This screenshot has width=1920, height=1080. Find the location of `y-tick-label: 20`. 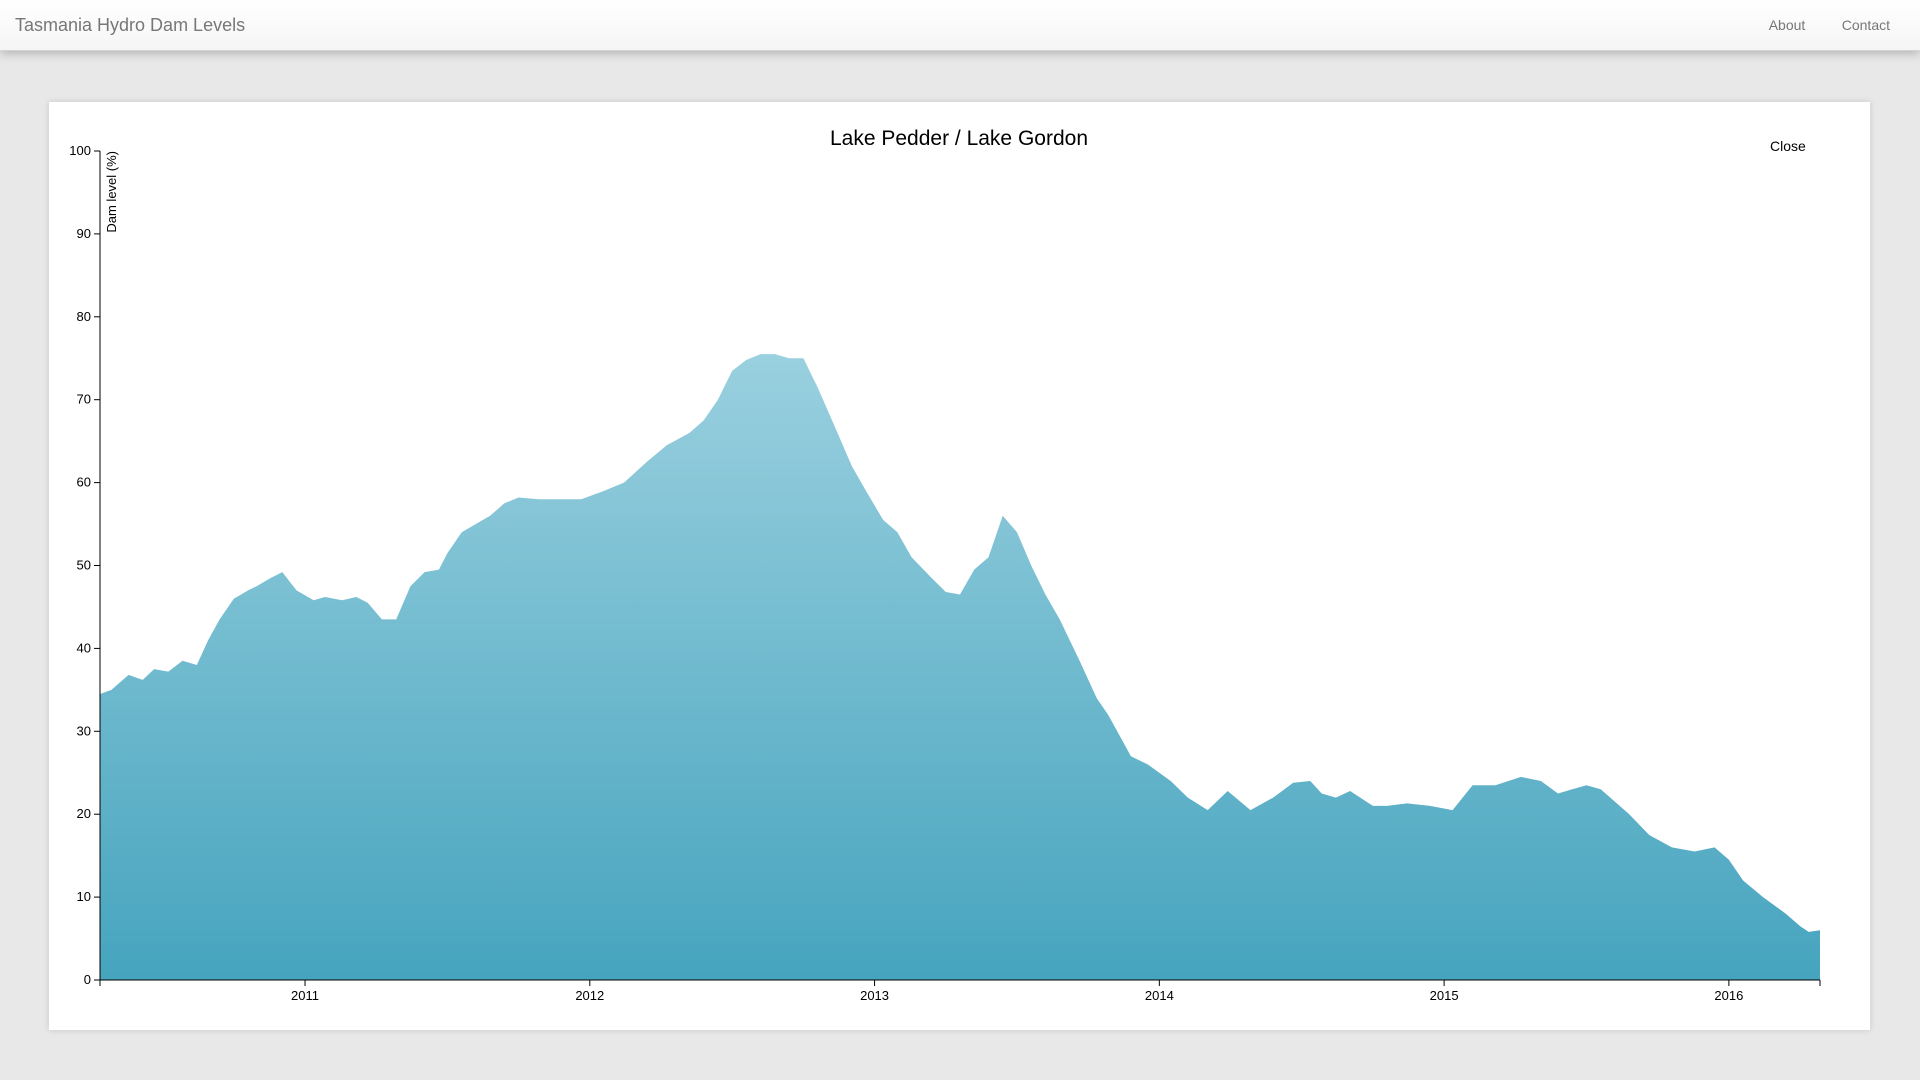

y-tick-label: 20 is located at coordinates (84, 813).